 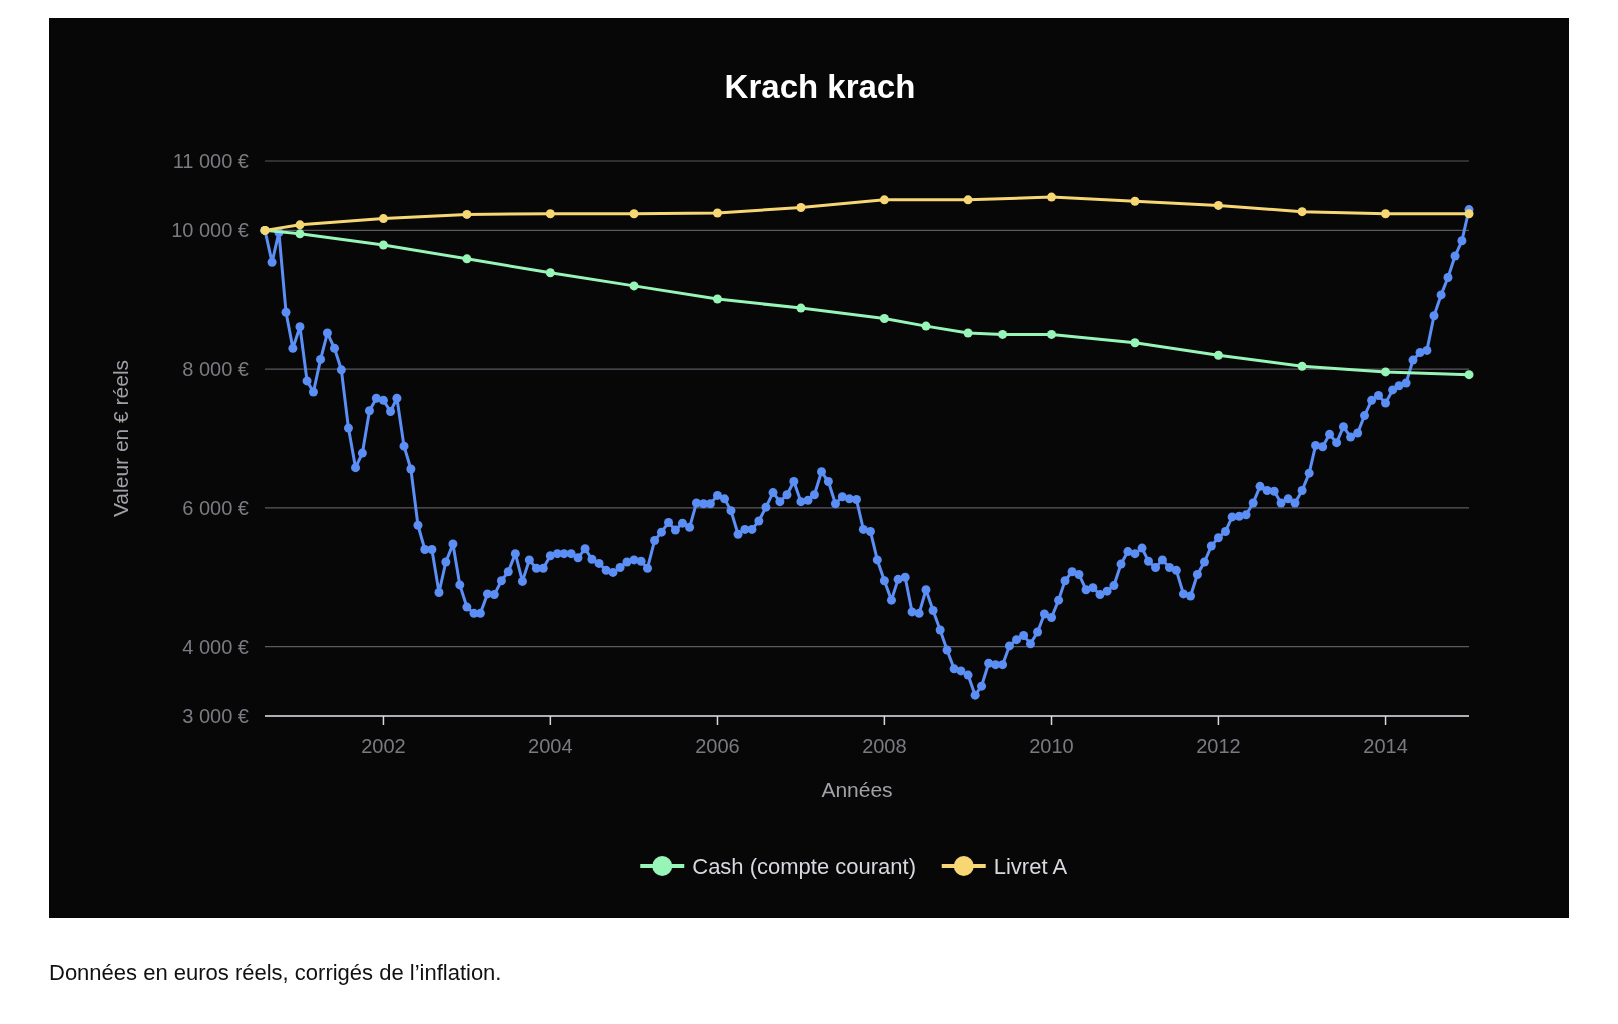 What do you see at coordinates (383, 746) in the screenshot?
I see `x-tick-label: 2002` at bounding box center [383, 746].